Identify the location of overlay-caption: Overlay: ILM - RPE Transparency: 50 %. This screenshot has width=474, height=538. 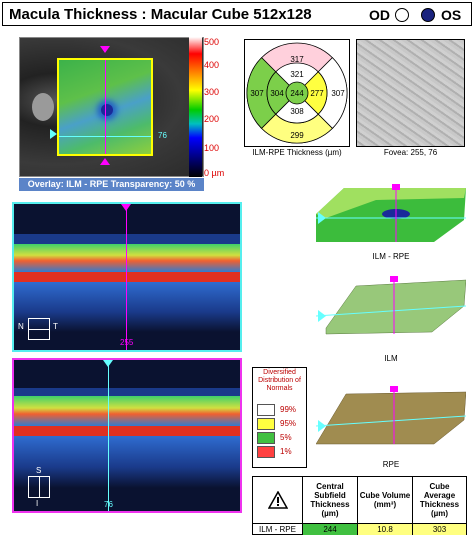
(111, 184).